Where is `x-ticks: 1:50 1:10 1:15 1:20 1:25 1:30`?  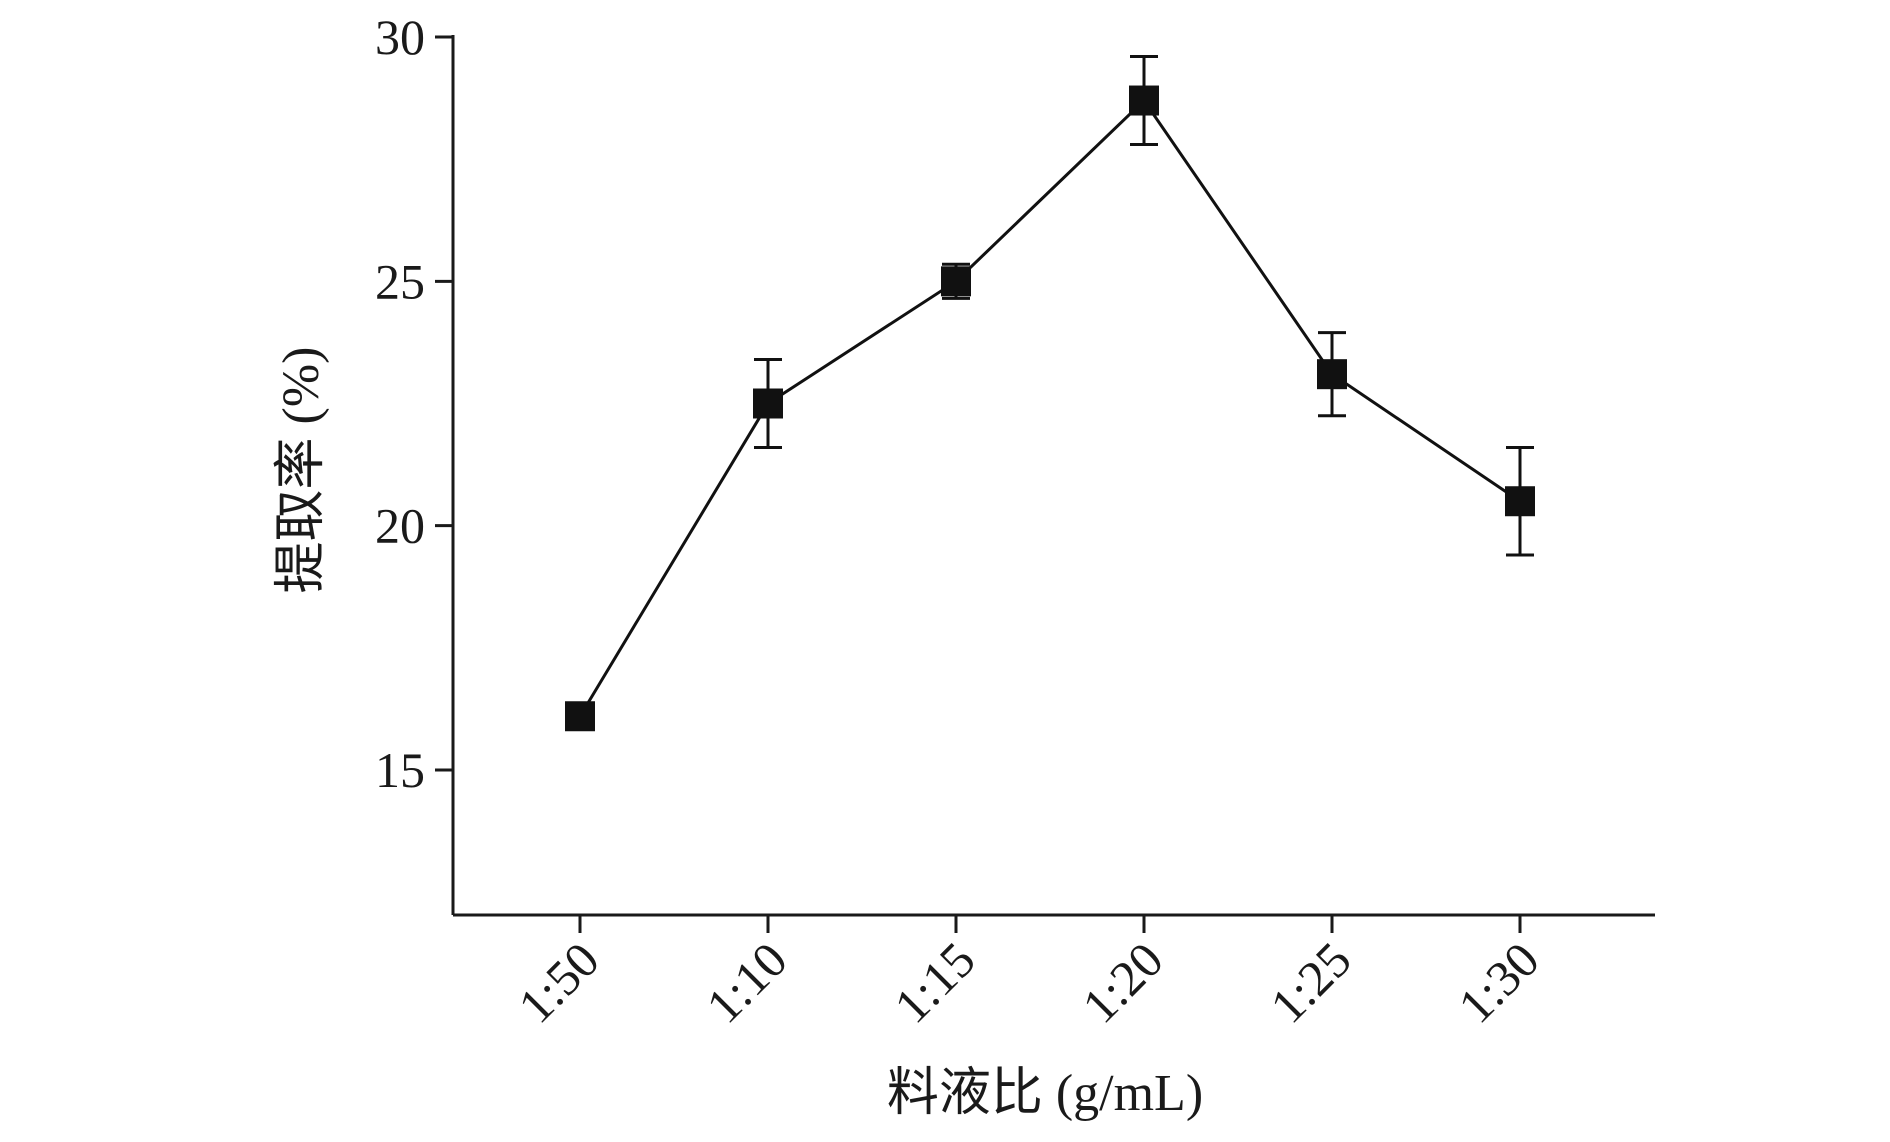 x-ticks: 1:50 1:10 1:15 1:20 1:25 1:30 is located at coordinates (1028, 974).